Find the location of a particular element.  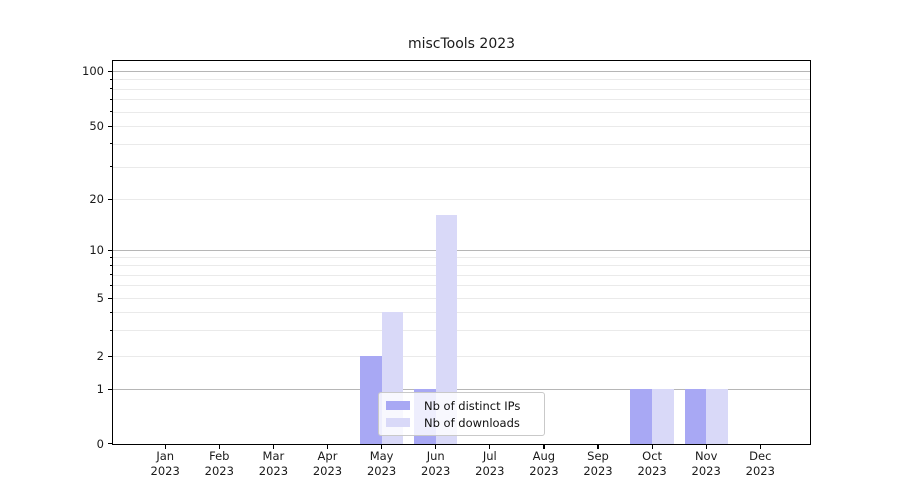

legend-swatch-distinct-ips-icon is located at coordinates (398, 405).